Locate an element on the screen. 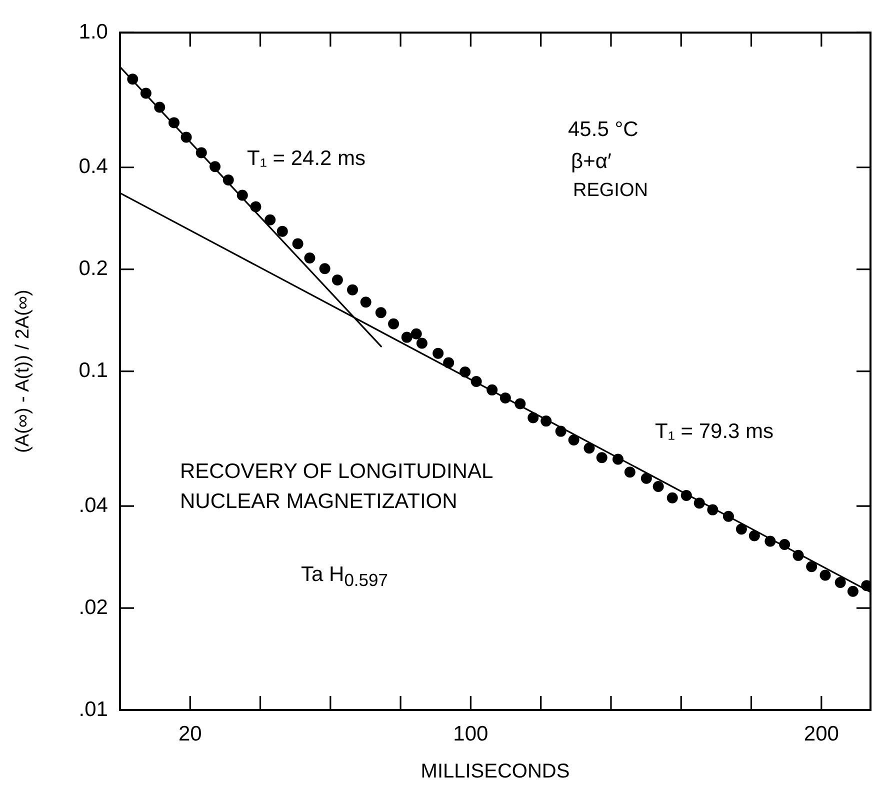 This screenshot has height=796, width=876. x-tick-label: 20 is located at coordinates (190, 734).